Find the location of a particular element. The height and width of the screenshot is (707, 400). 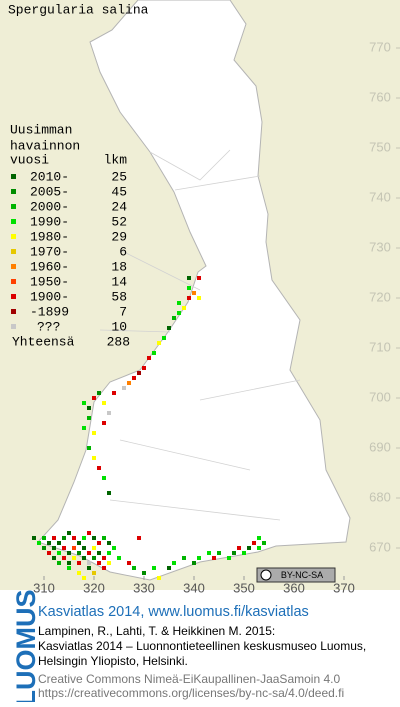

map-title: Spergularia salina is located at coordinates (78, 9).